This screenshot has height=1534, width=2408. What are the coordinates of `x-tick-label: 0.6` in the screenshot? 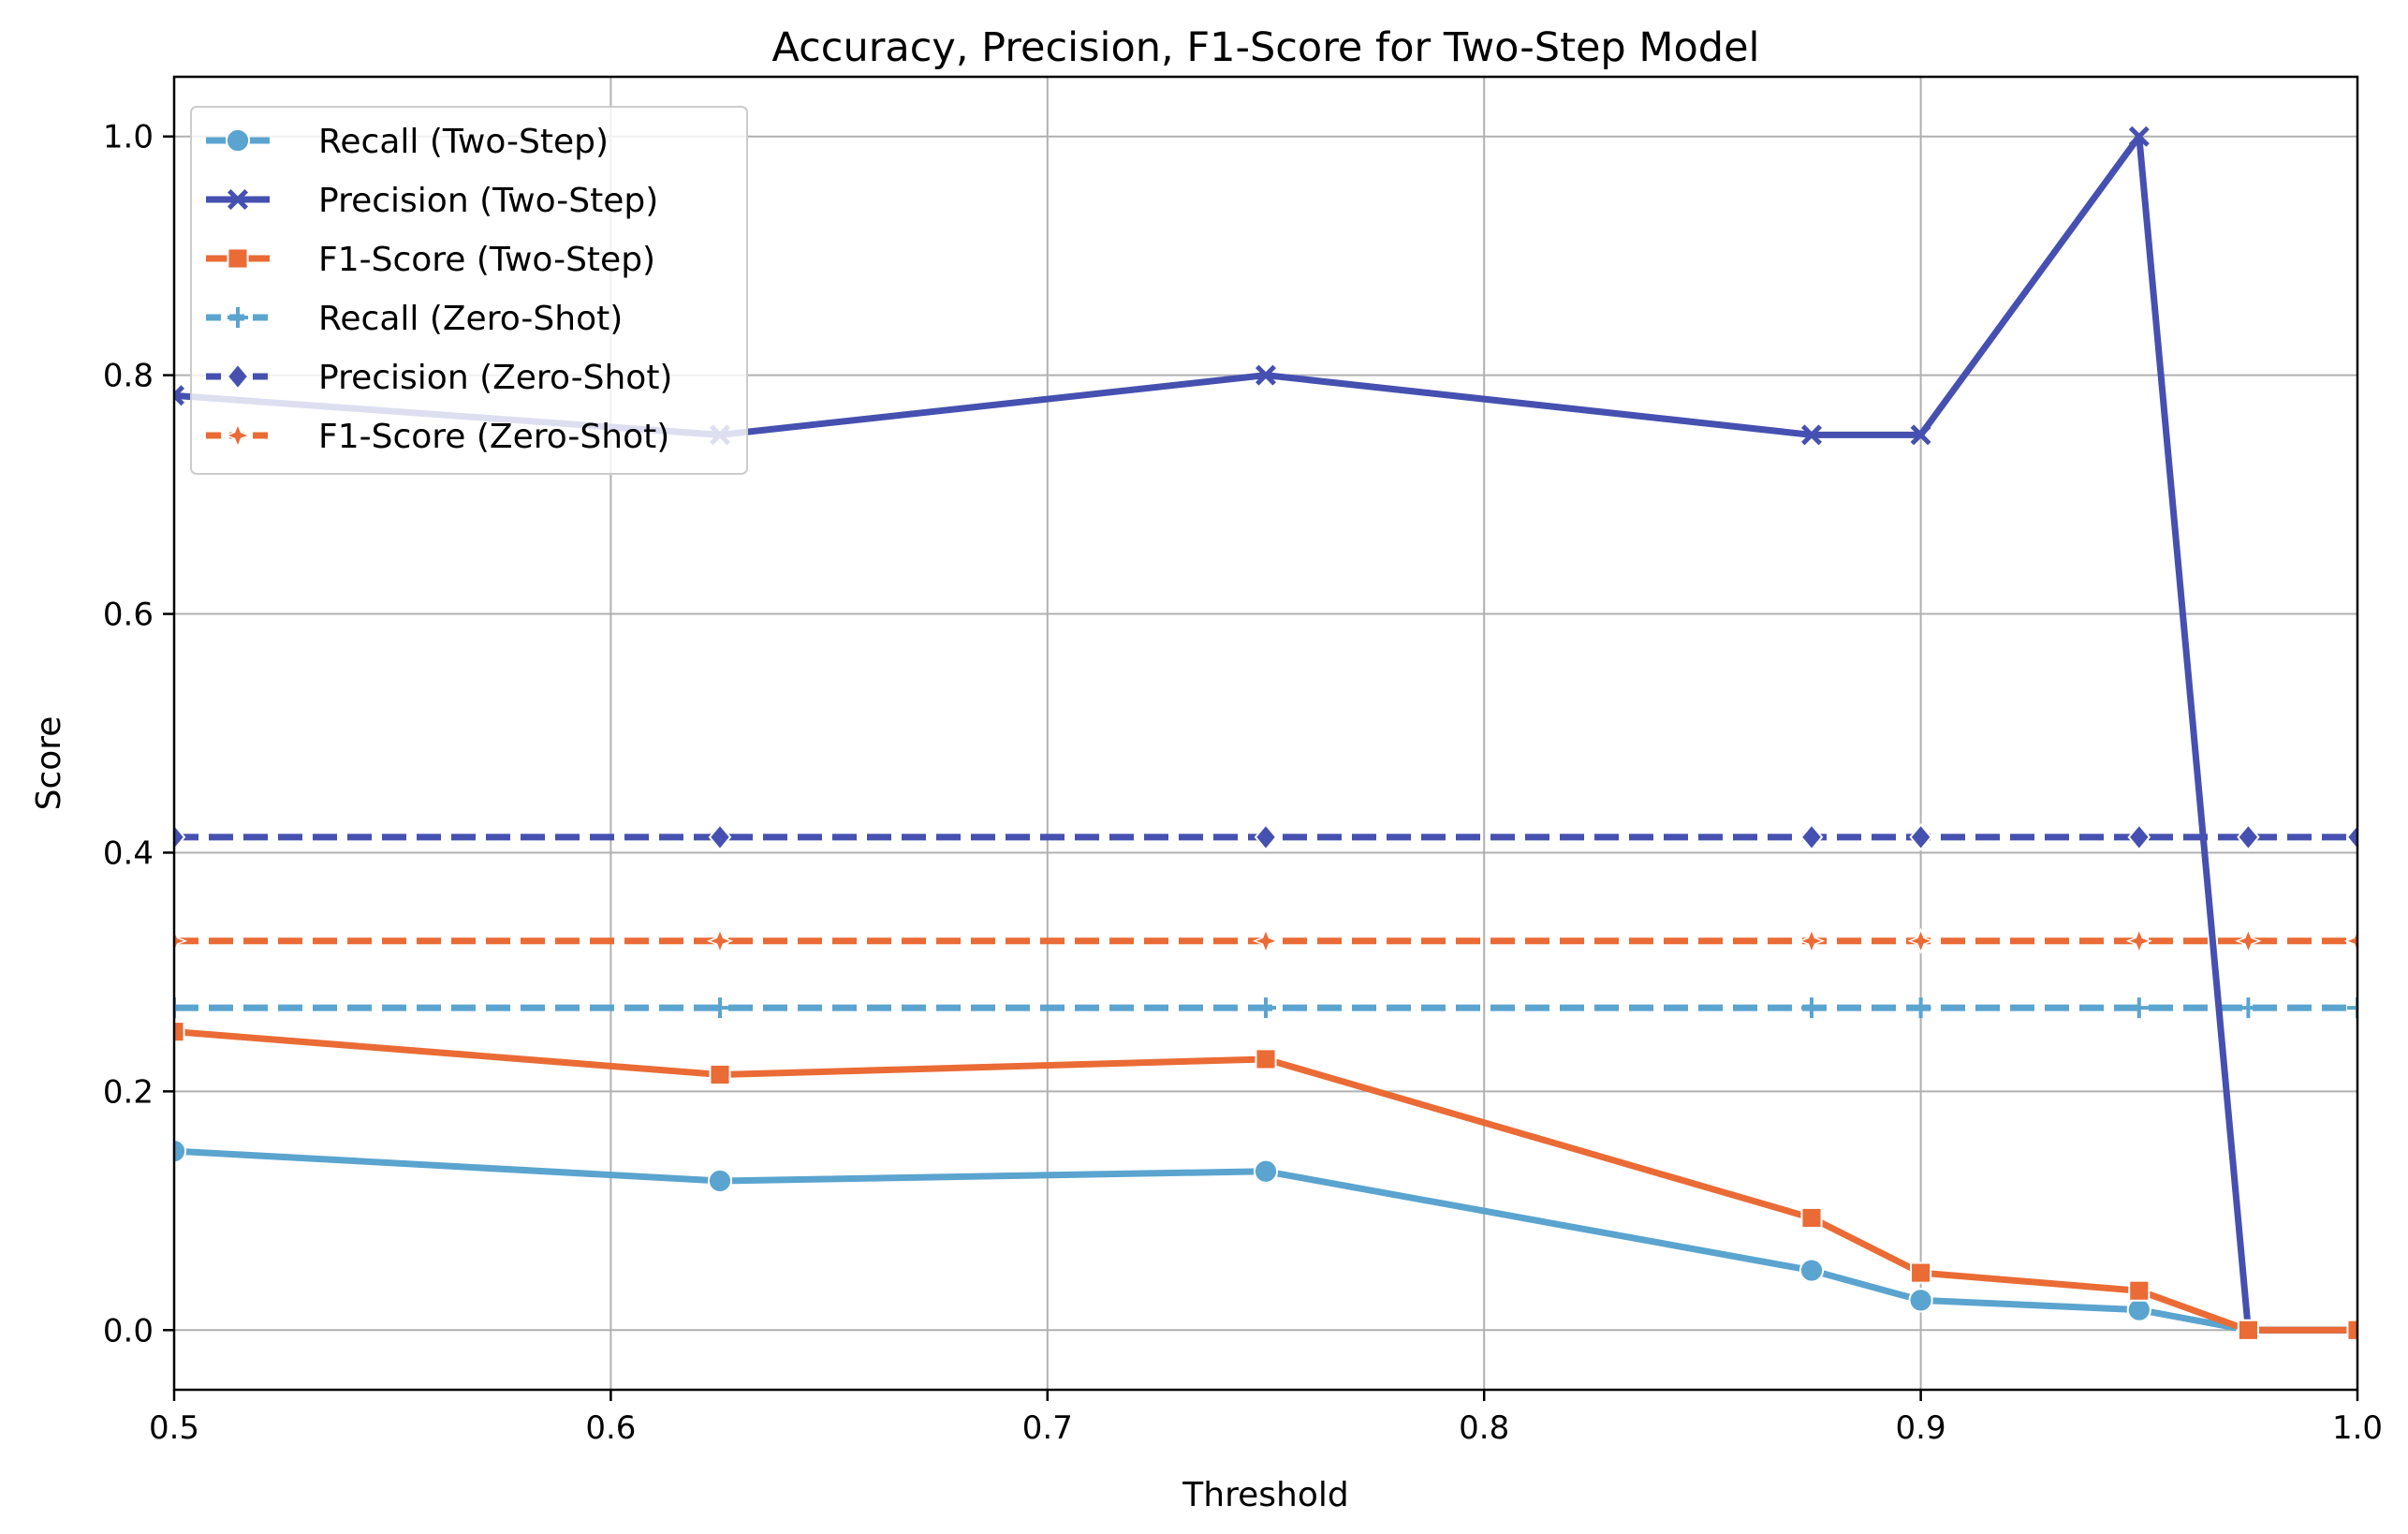 It's located at (610, 1428).